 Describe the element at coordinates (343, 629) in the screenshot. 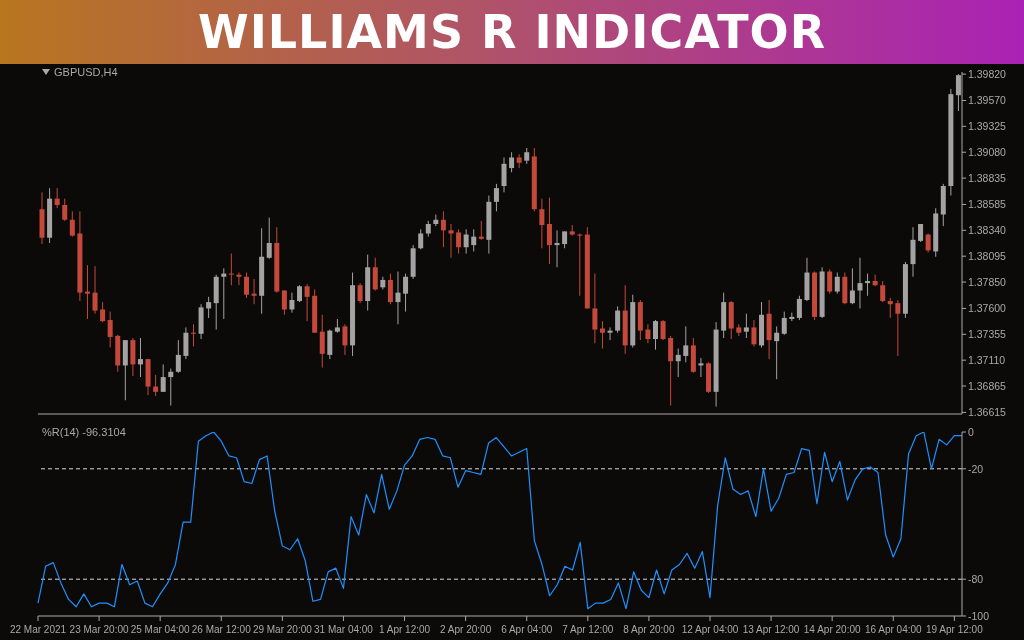

I see `x-tick-label: 31 Mar 04:00` at that location.